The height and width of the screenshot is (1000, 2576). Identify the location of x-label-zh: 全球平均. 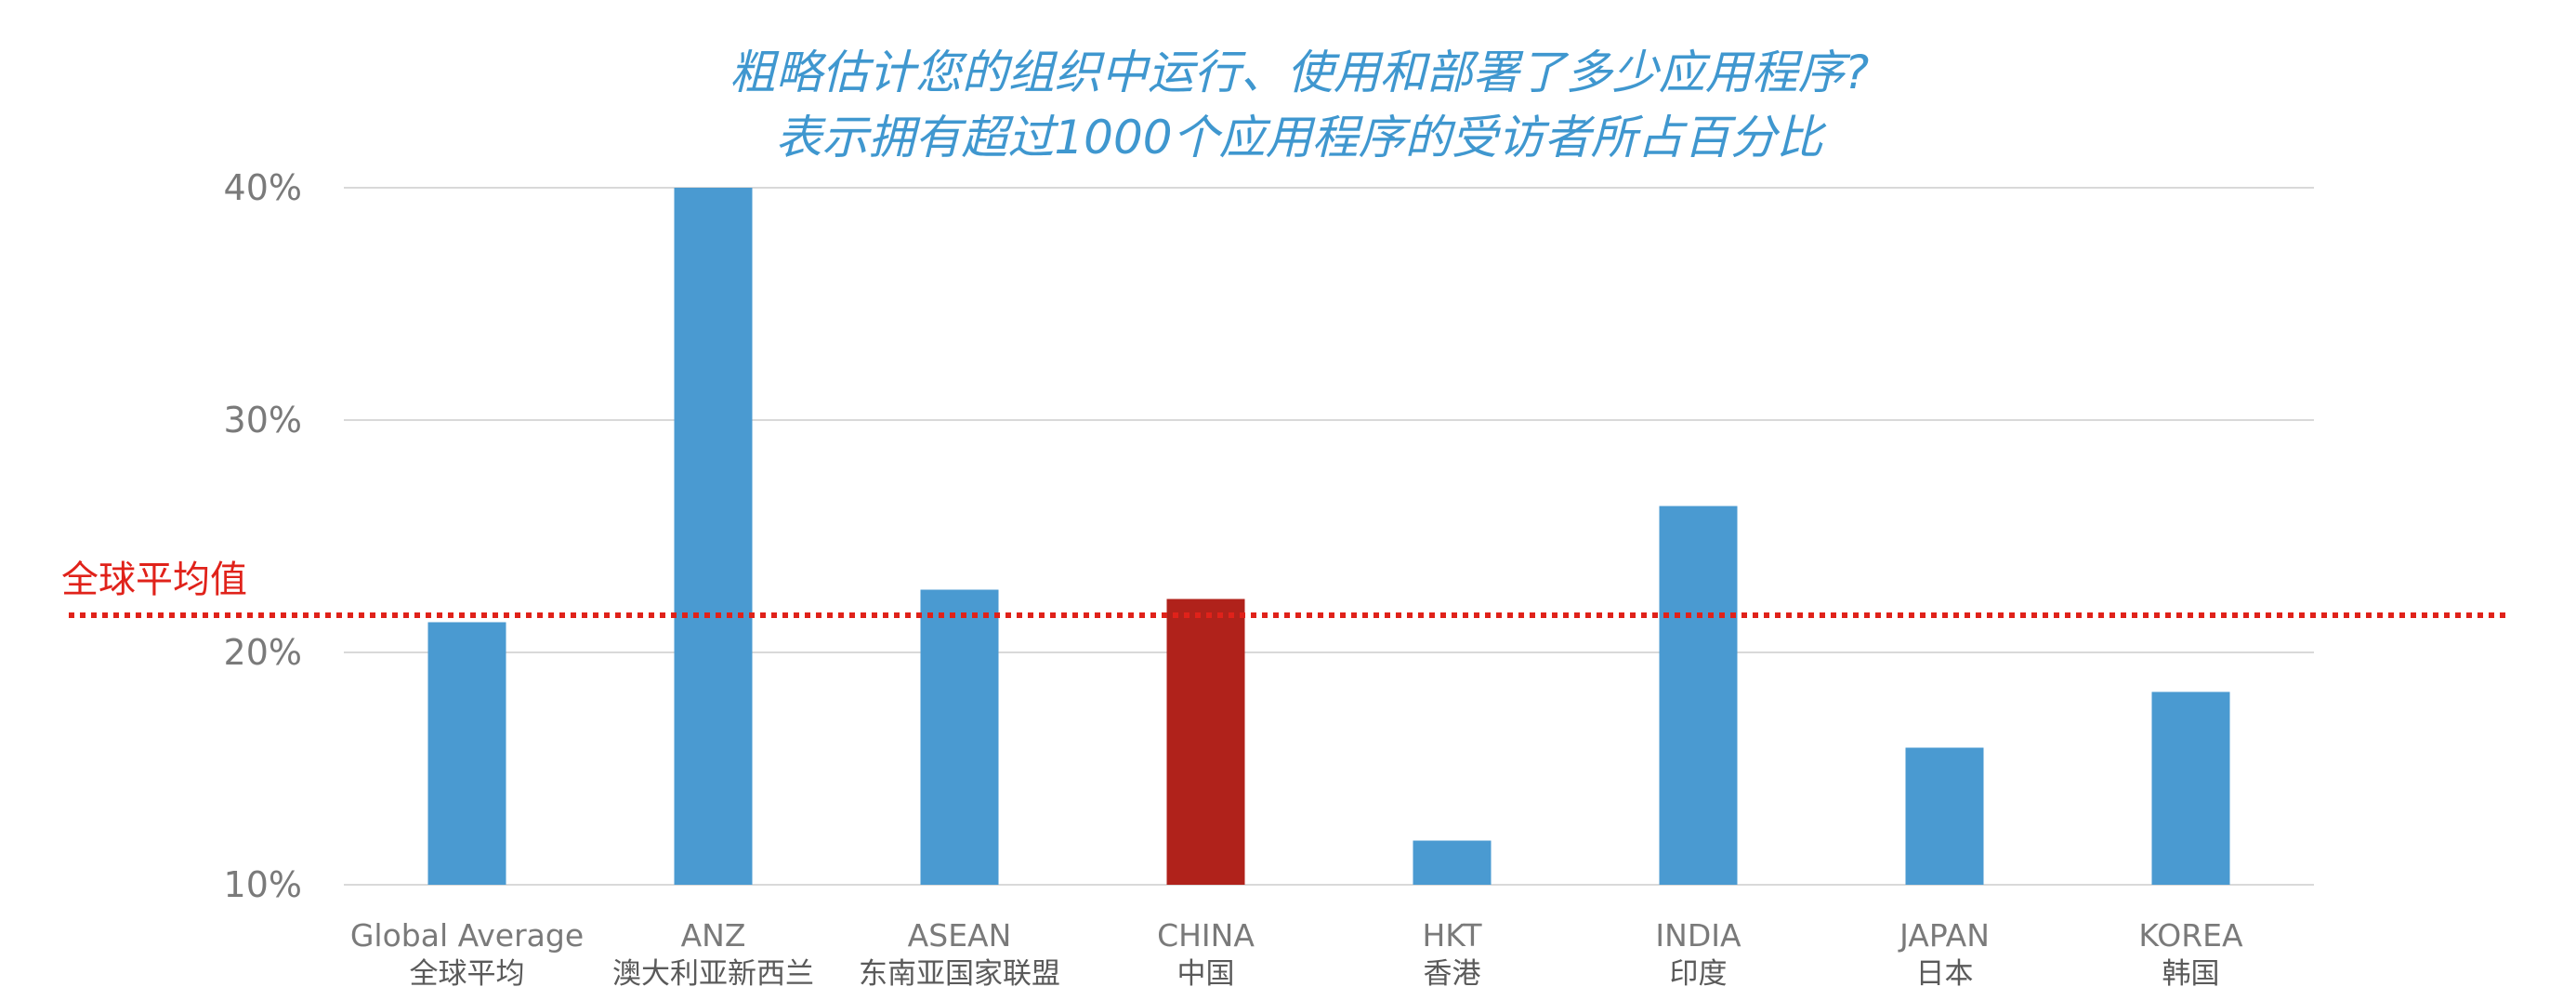
(467, 974).